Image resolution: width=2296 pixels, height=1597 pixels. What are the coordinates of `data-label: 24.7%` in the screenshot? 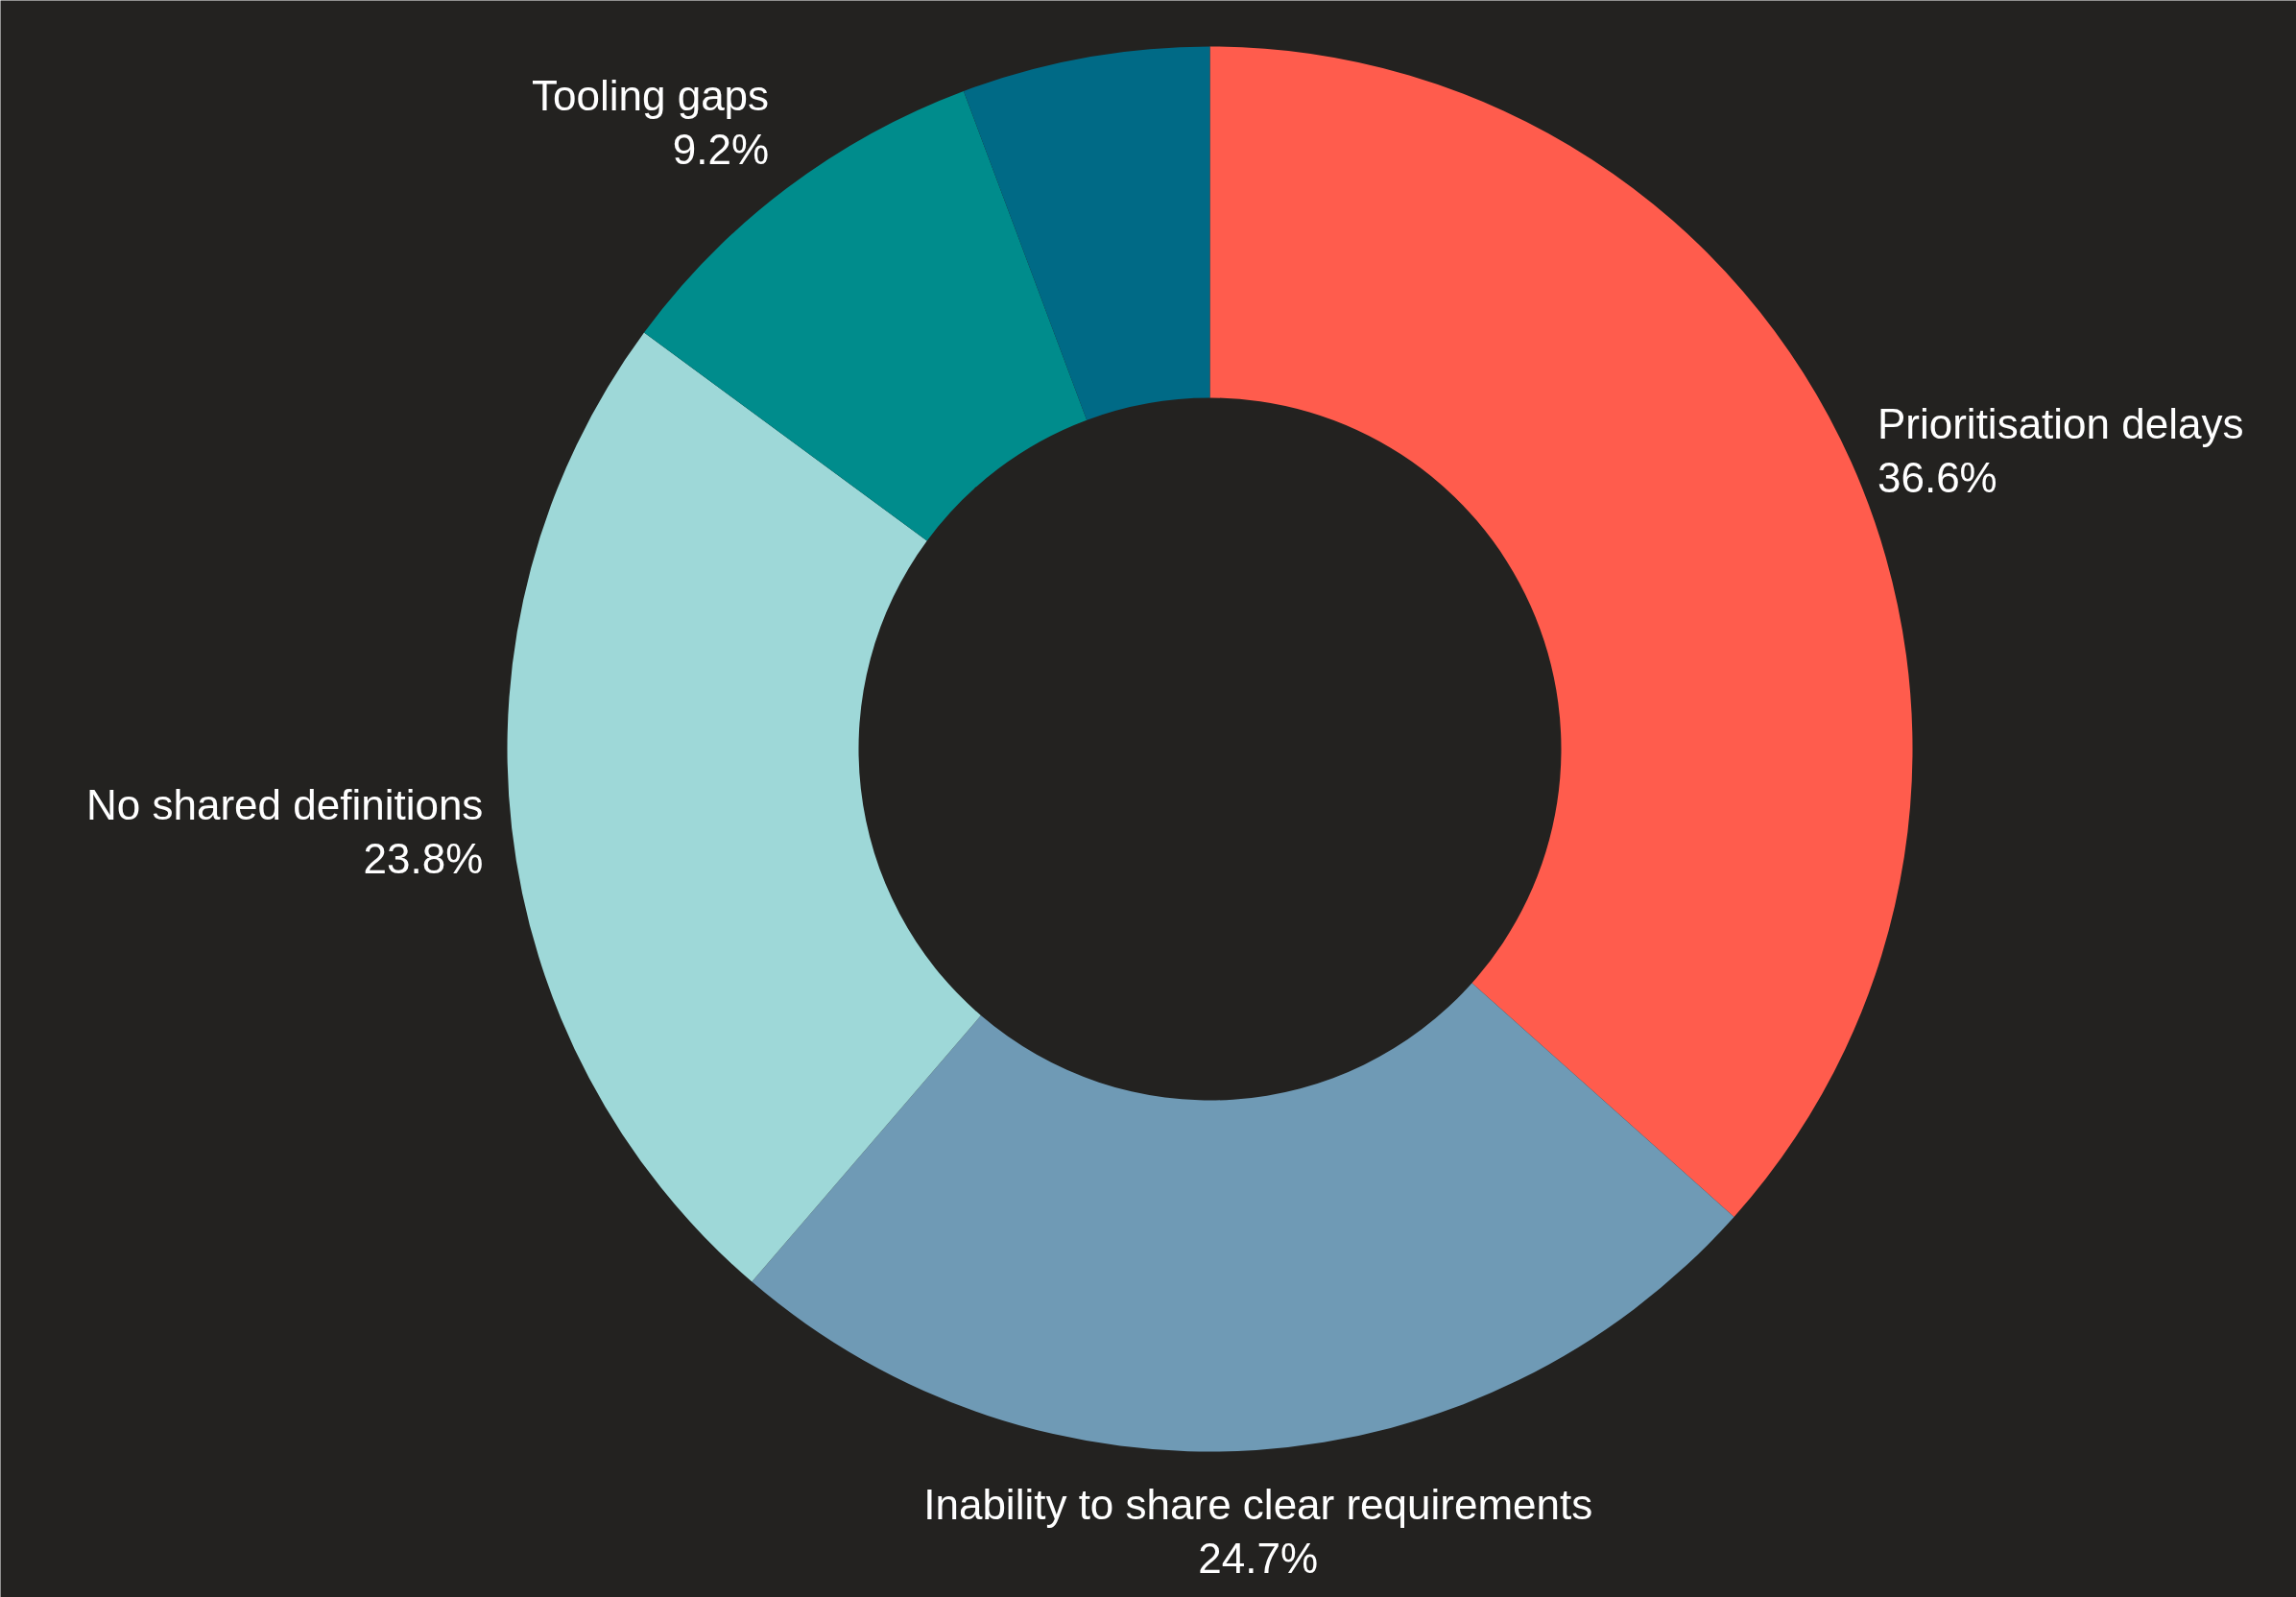 It's located at (1258, 1559).